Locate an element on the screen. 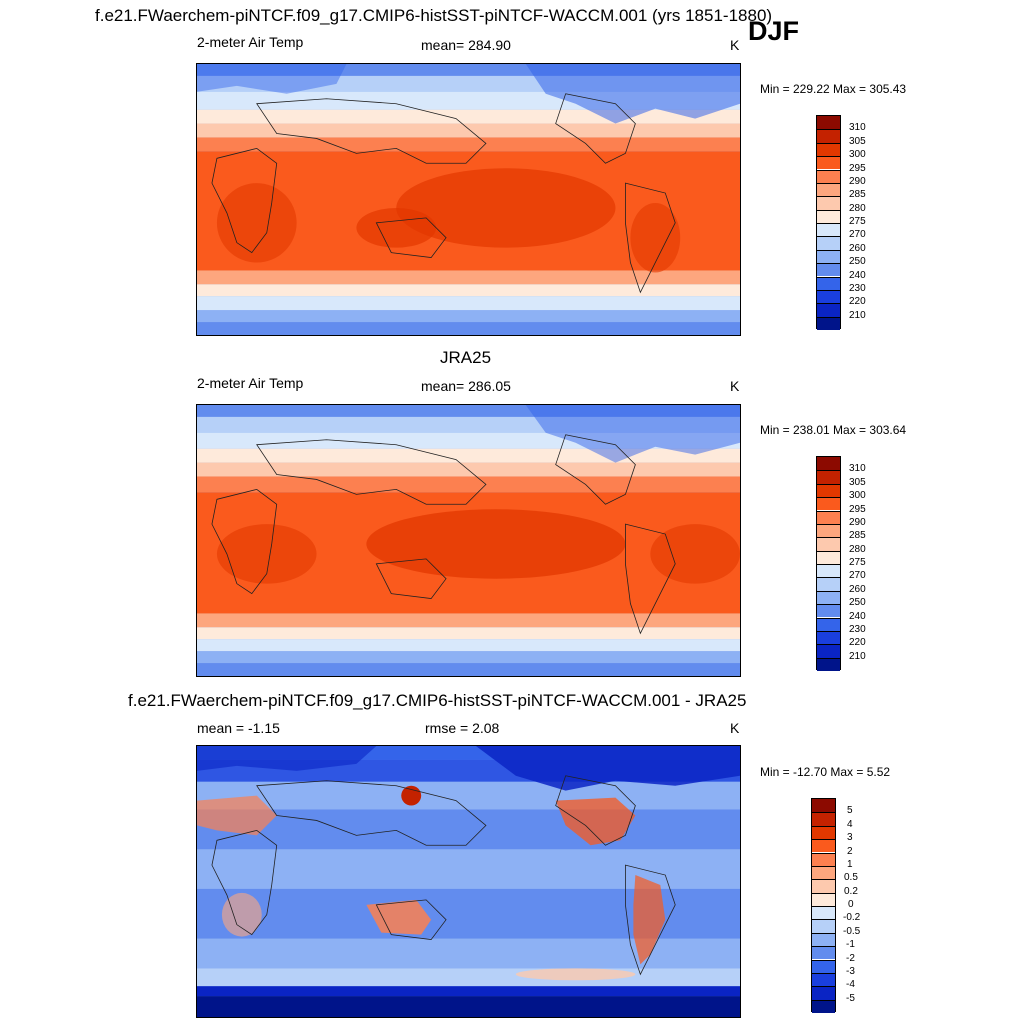  panel-1-variable-label: 2-meter Air Temp is located at coordinates (250, 42).